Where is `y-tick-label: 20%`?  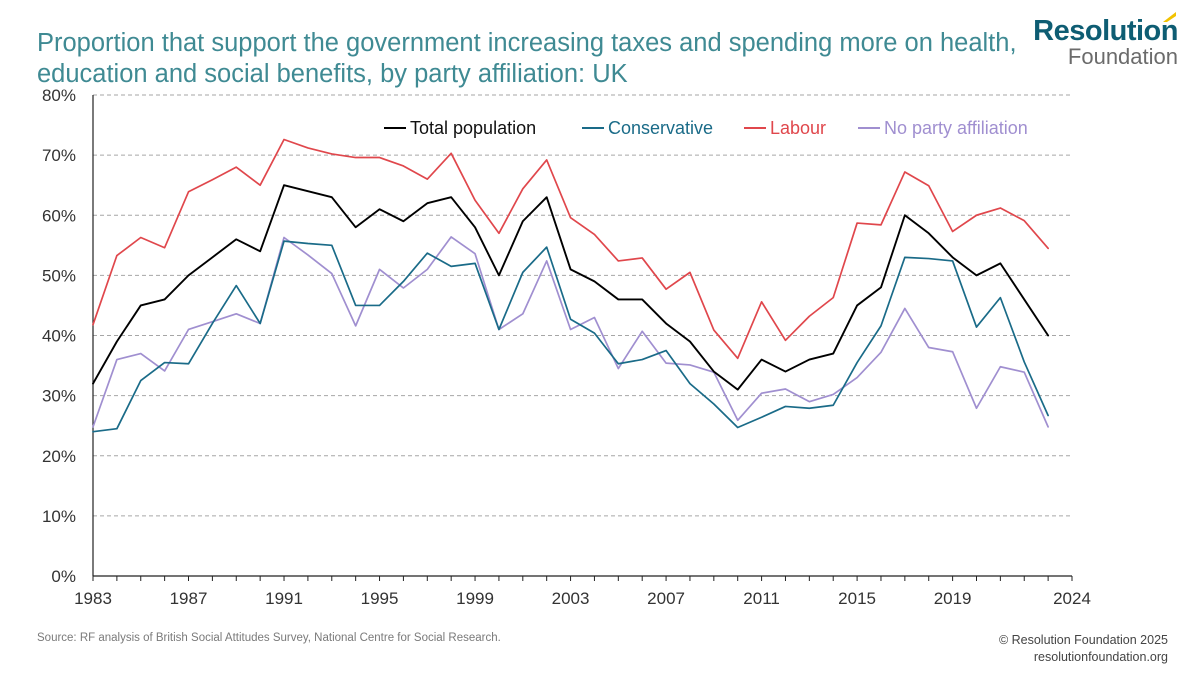 y-tick-label: 20% is located at coordinates (59, 456).